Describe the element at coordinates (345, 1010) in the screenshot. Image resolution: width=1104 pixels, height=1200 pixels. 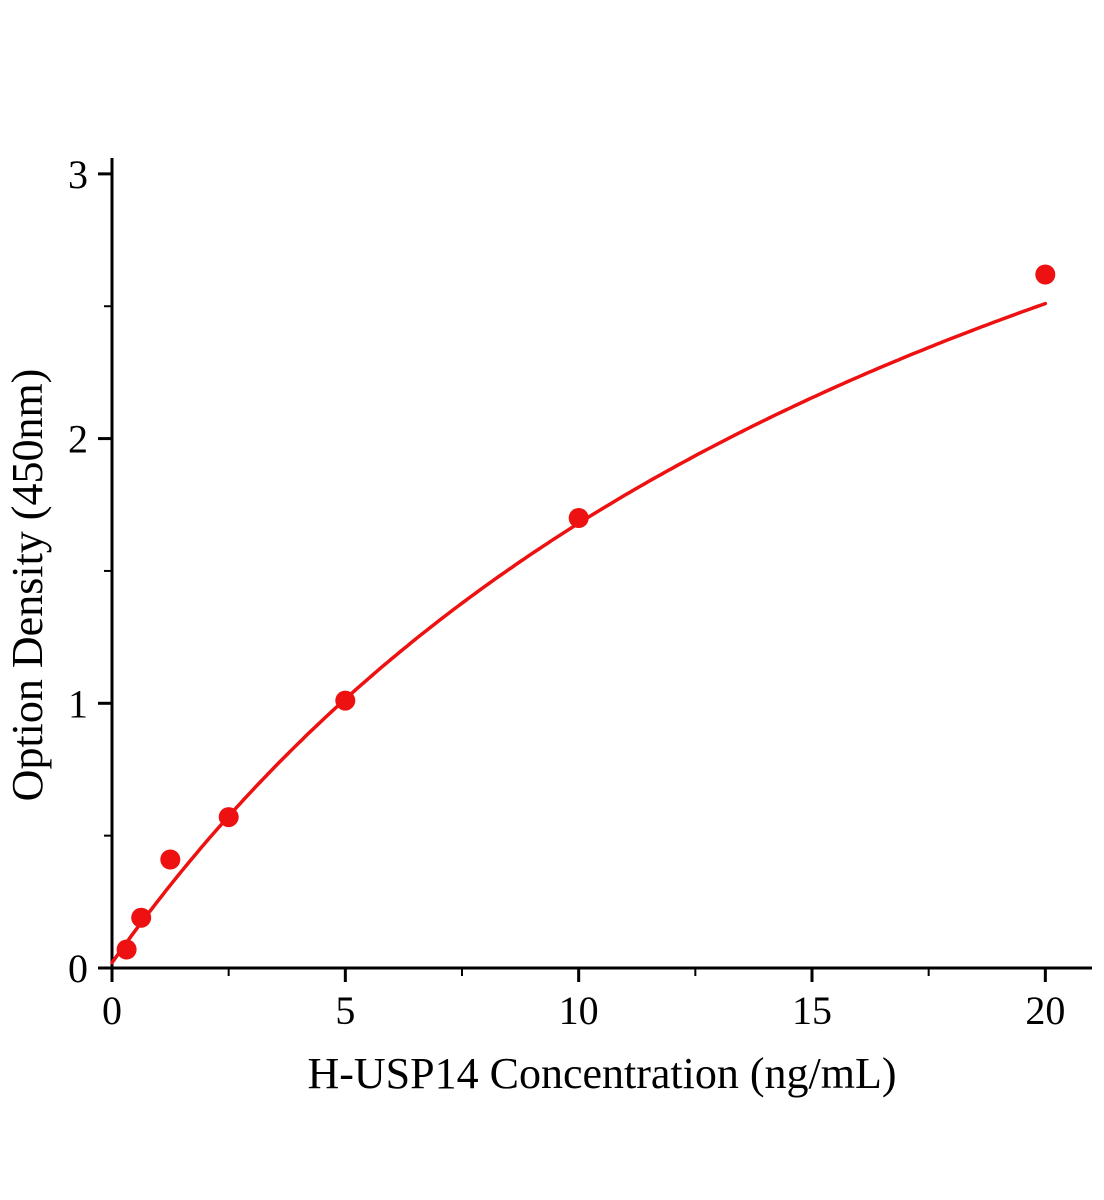
I see `x-tick-label: 5` at that location.